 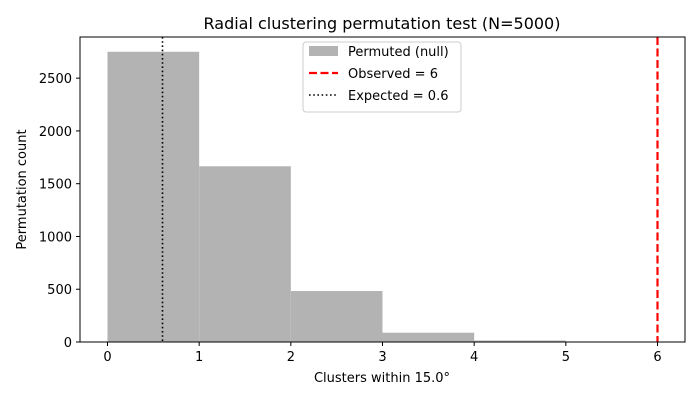 I want to click on y-tick-label: 2500, so click(x=55, y=79).